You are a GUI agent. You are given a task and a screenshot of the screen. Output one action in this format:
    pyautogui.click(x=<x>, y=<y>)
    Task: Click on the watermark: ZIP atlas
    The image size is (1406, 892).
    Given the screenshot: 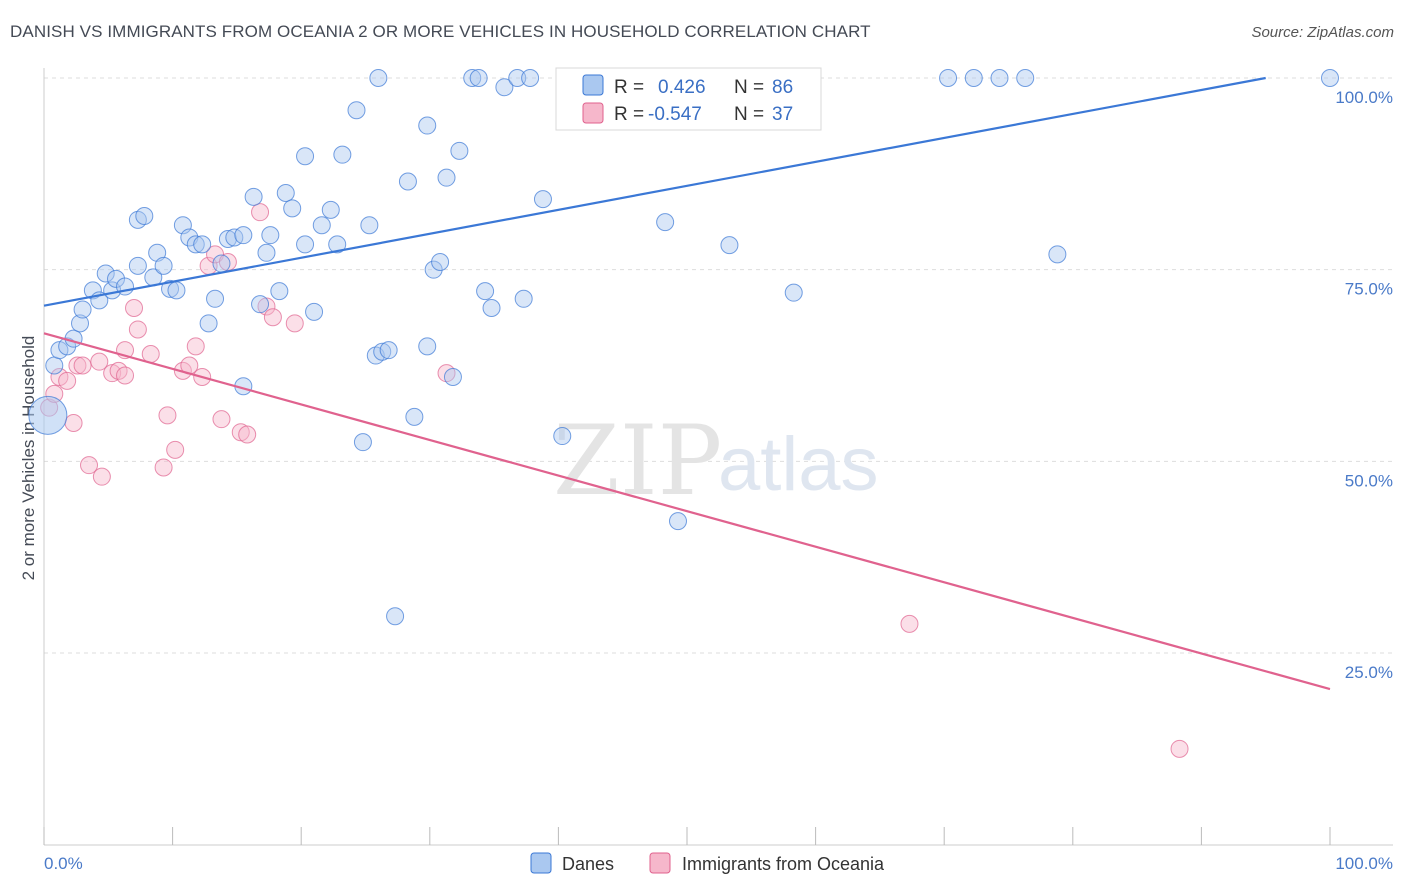 What is the action you would take?
    pyautogui.click(x=716, y=461)
    